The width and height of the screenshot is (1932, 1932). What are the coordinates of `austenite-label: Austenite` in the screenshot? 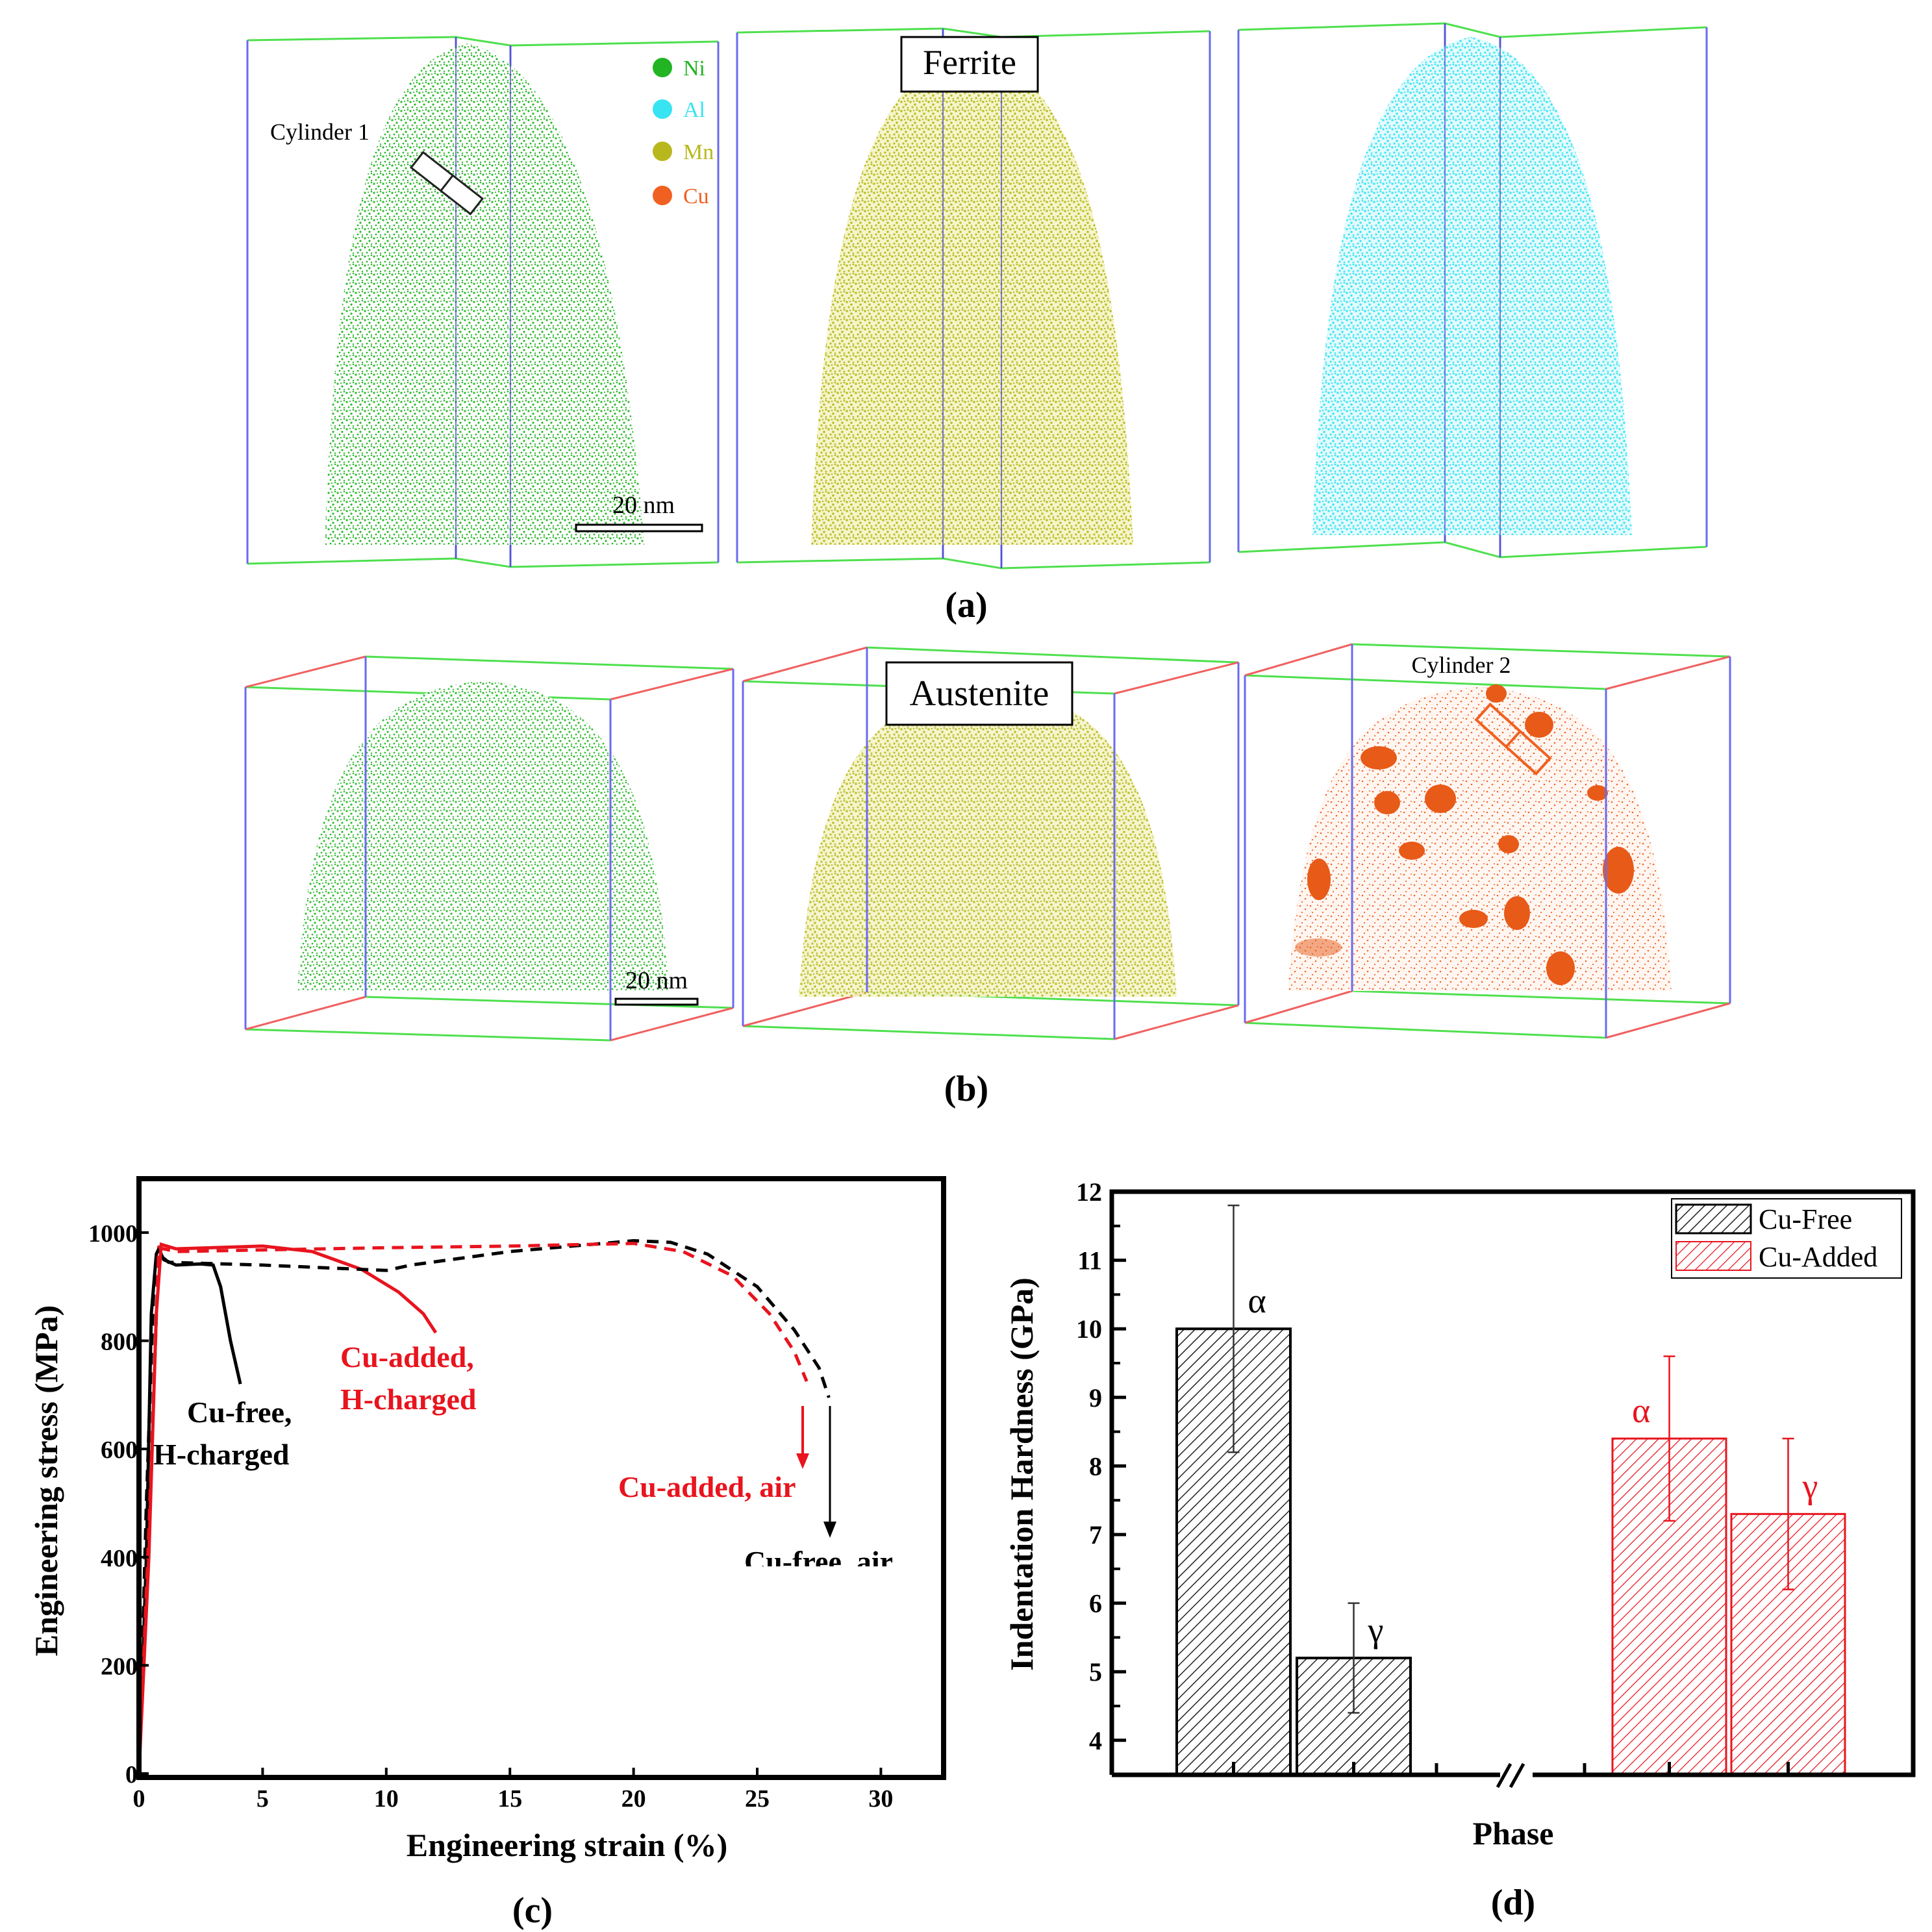 It's located at (979, 693).